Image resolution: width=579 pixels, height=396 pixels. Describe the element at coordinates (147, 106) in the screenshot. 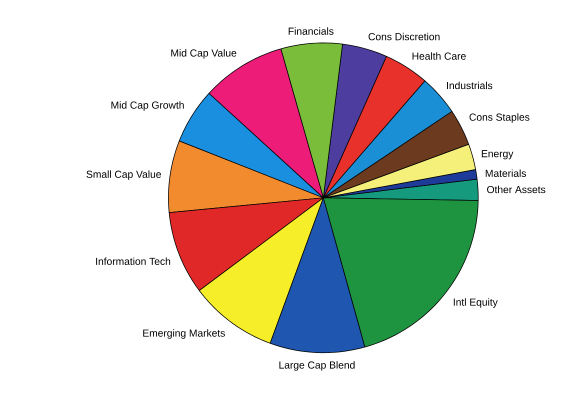

I see `slice-label: Mid Cap Growth` at that location.